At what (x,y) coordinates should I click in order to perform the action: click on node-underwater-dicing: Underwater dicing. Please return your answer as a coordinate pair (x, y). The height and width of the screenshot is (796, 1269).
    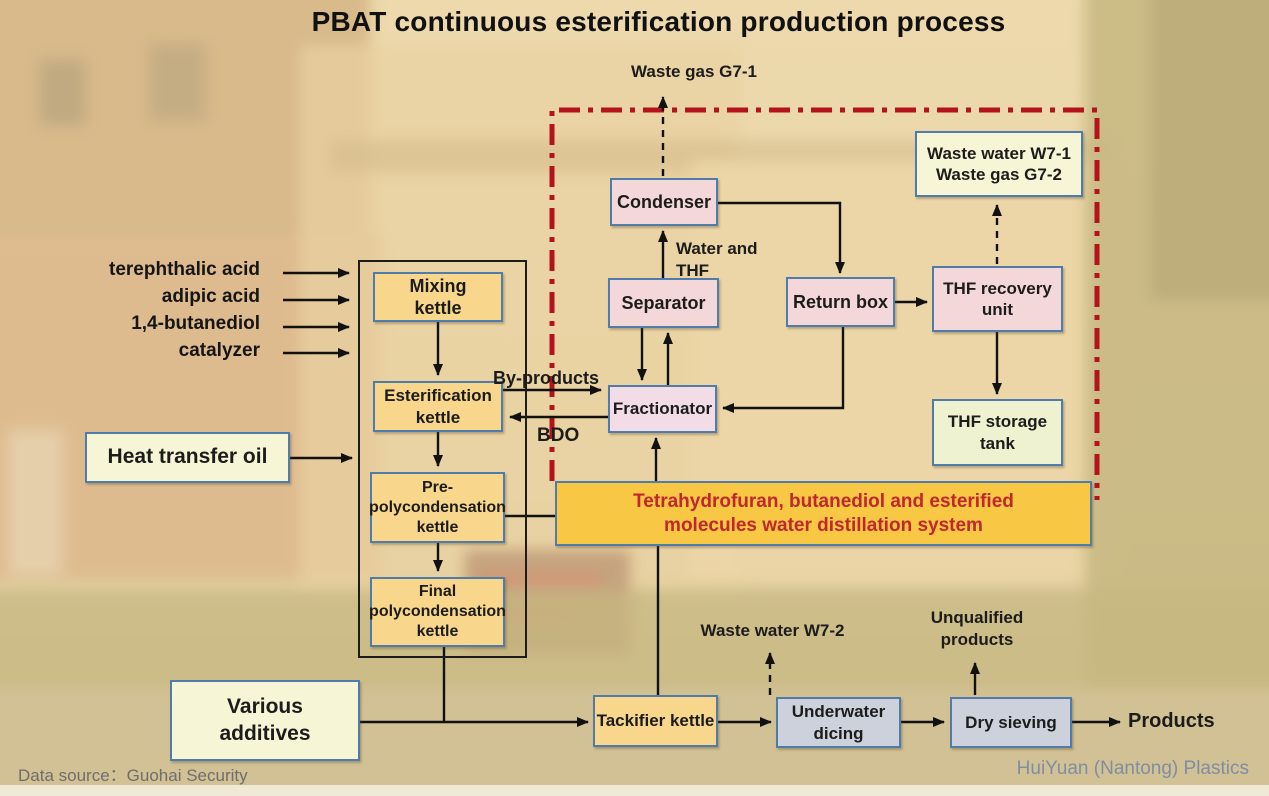
    Looking at the image, I should click on (838, 722).